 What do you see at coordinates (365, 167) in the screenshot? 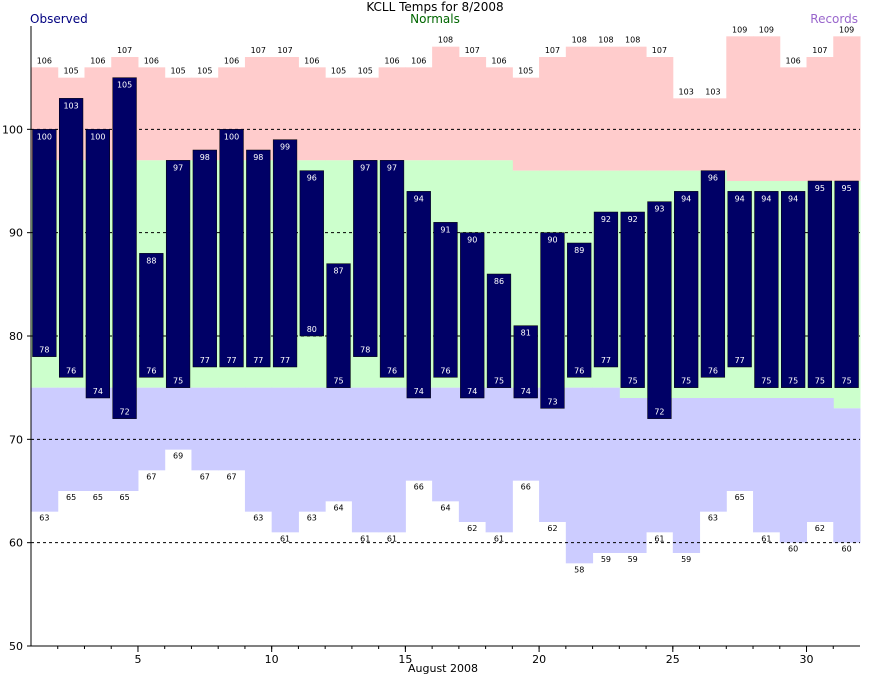
I see `observed-high-label: 97` at bounding box center [365, 167].